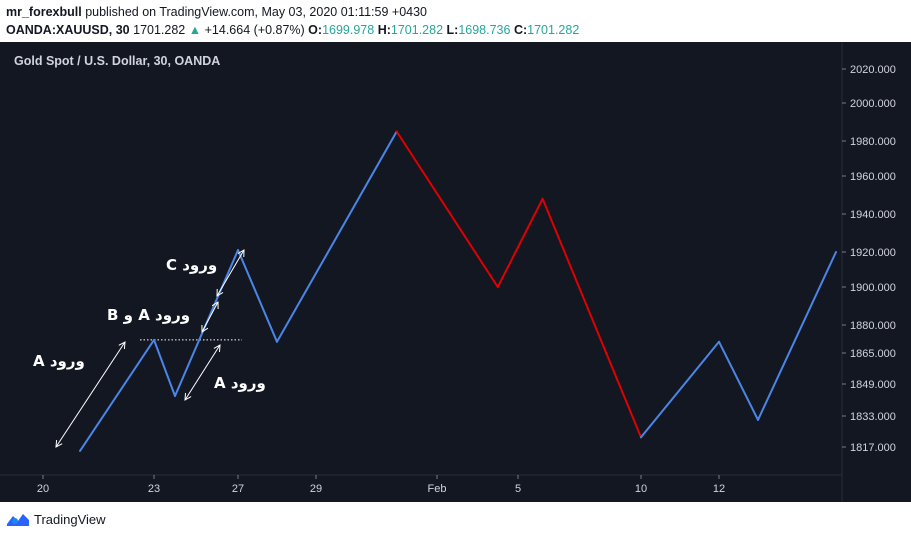 The width and height of the screenshot is (911, 537). What do you see at coordinates (641, 489) in the screenshot?
I see `time-tick-label: 10` at bounding box center [641, 489].